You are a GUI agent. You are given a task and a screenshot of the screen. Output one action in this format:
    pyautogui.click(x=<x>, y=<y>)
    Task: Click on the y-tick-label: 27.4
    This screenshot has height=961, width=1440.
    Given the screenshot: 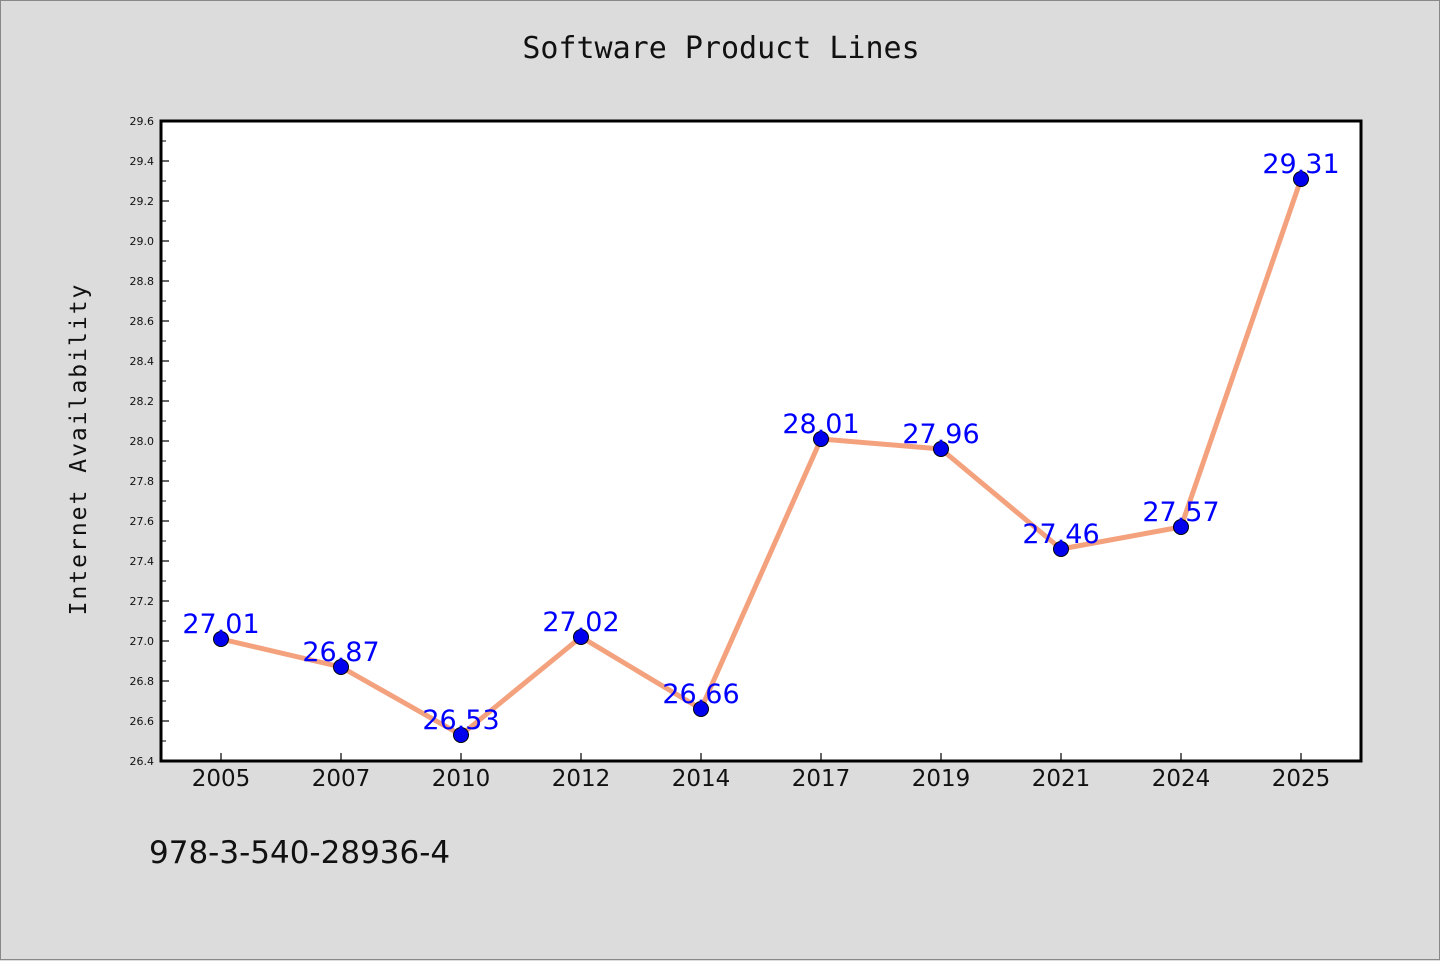 What is the action you would take?
    pyautogui.click(x=142, y=561)
    